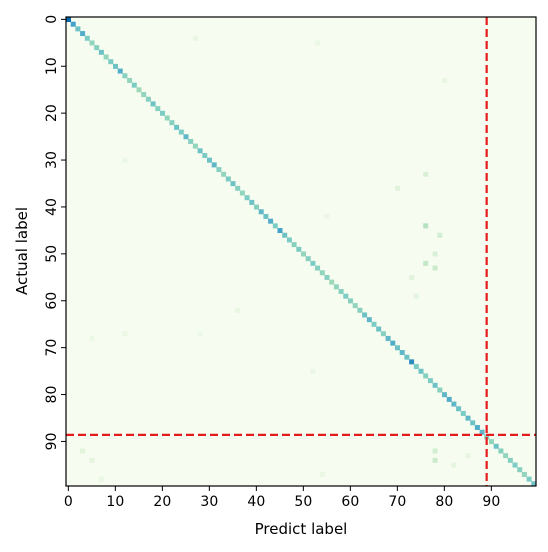 The image size is (548, 552). I want to click on x-tick-label: 60, so click(350, 502).